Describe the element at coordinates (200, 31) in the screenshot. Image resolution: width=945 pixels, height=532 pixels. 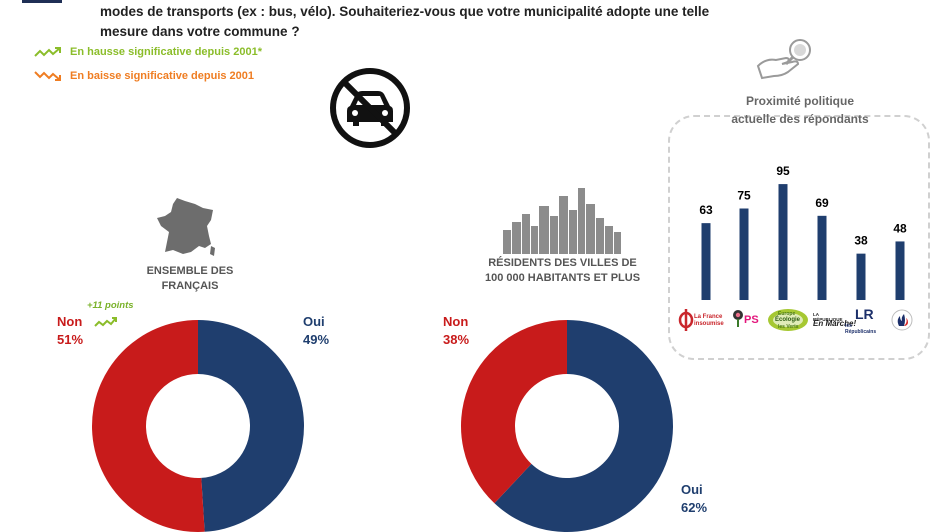
I see `question-line-2: mesure dans votre commune ?` at that location.